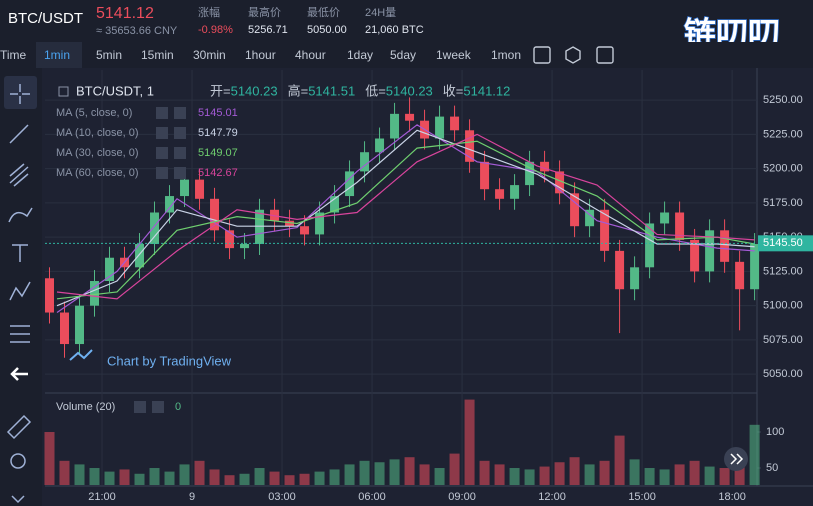 This screenshot has width=813, height=506. Describe the element at coordinates (403, 55) in the screenshot. I see `timeframe: 5day` at that location.